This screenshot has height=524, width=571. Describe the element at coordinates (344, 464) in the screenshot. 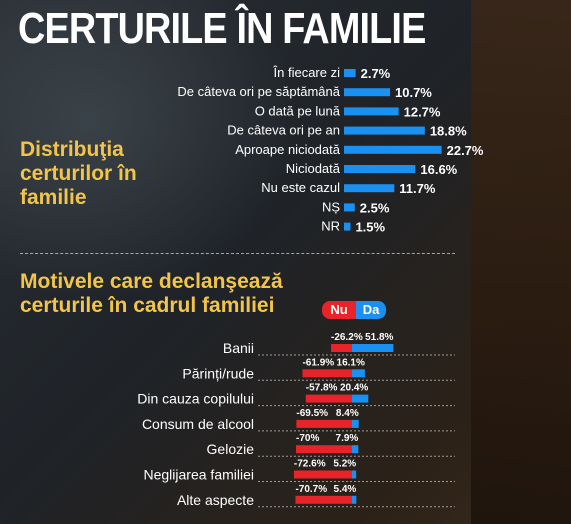

I see `reason-da-value-label: 5.2%` at that location.